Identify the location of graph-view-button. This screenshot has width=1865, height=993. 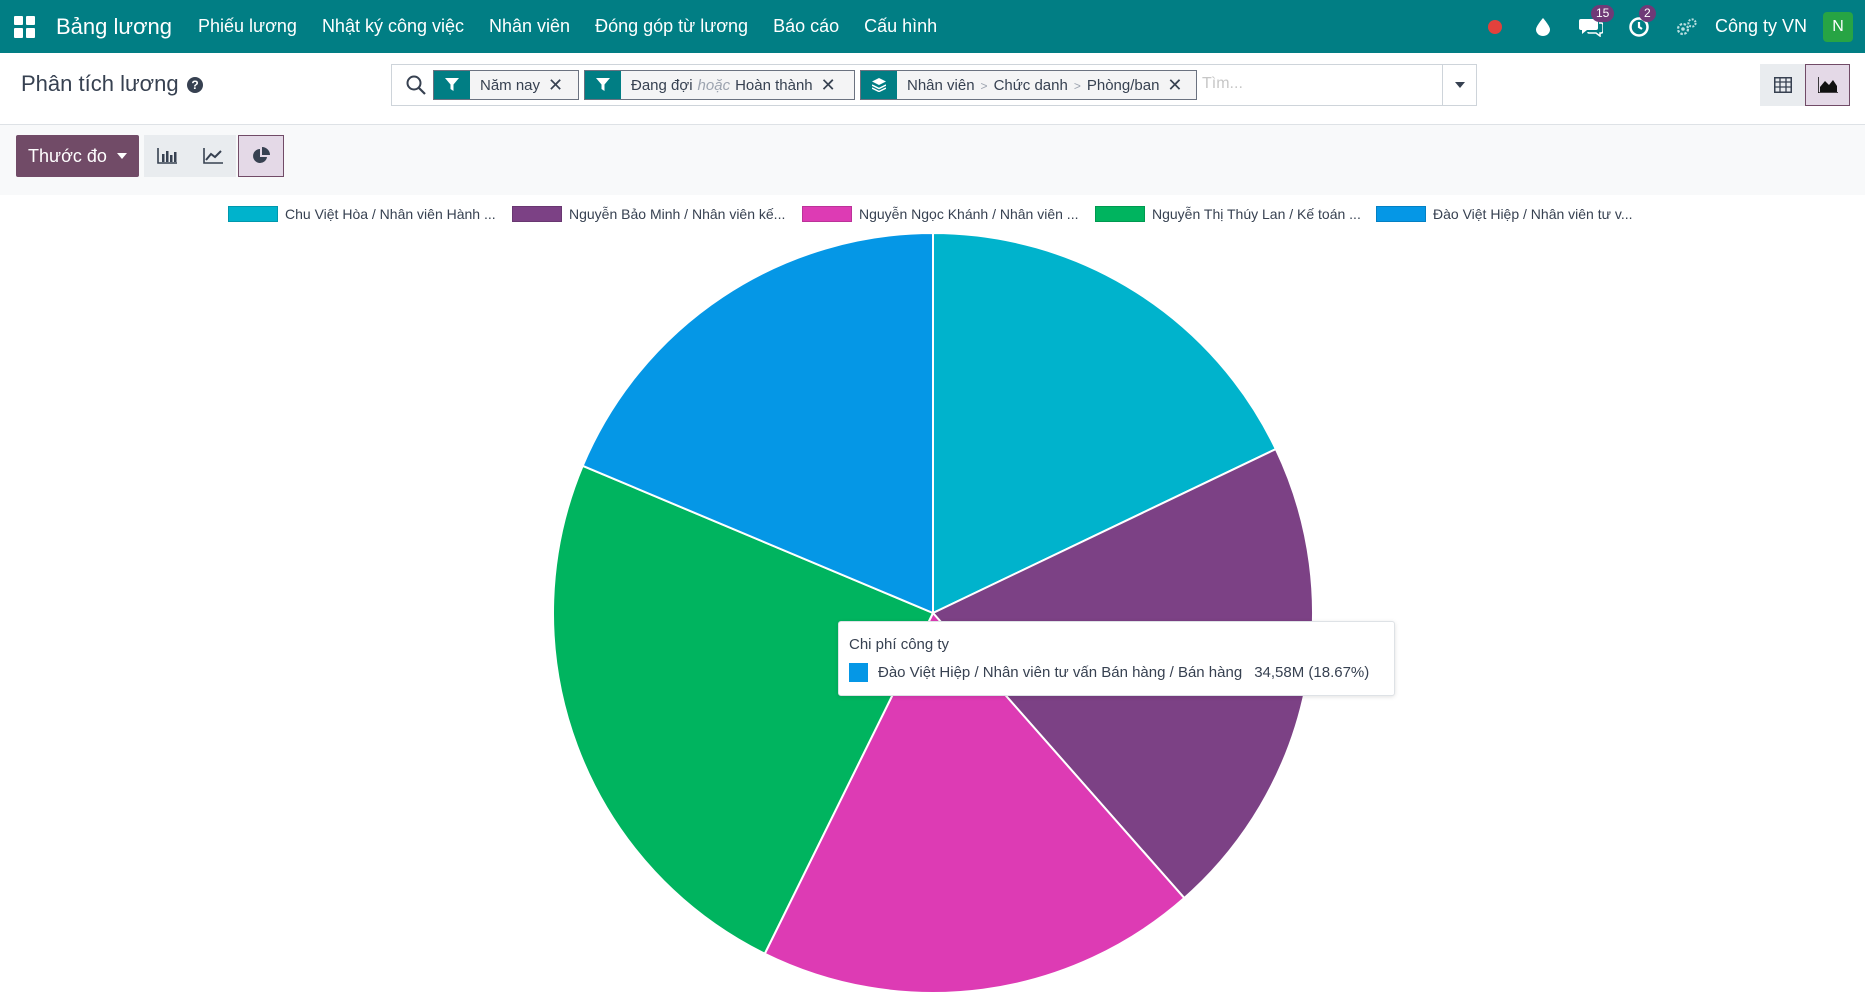
(1827, 85).